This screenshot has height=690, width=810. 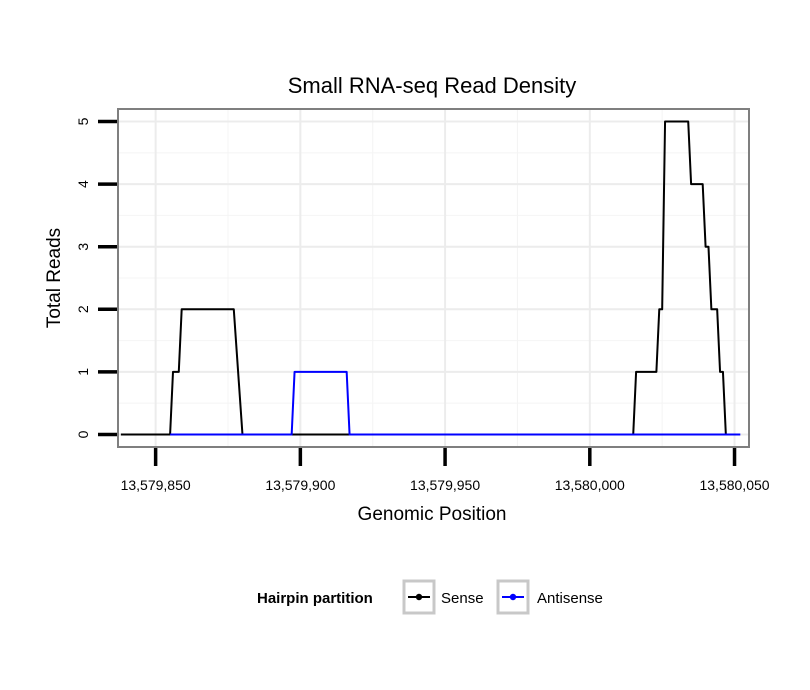 I want to click on y-axis: 0 1 2 3 4 5, so click(x=96, y=277).